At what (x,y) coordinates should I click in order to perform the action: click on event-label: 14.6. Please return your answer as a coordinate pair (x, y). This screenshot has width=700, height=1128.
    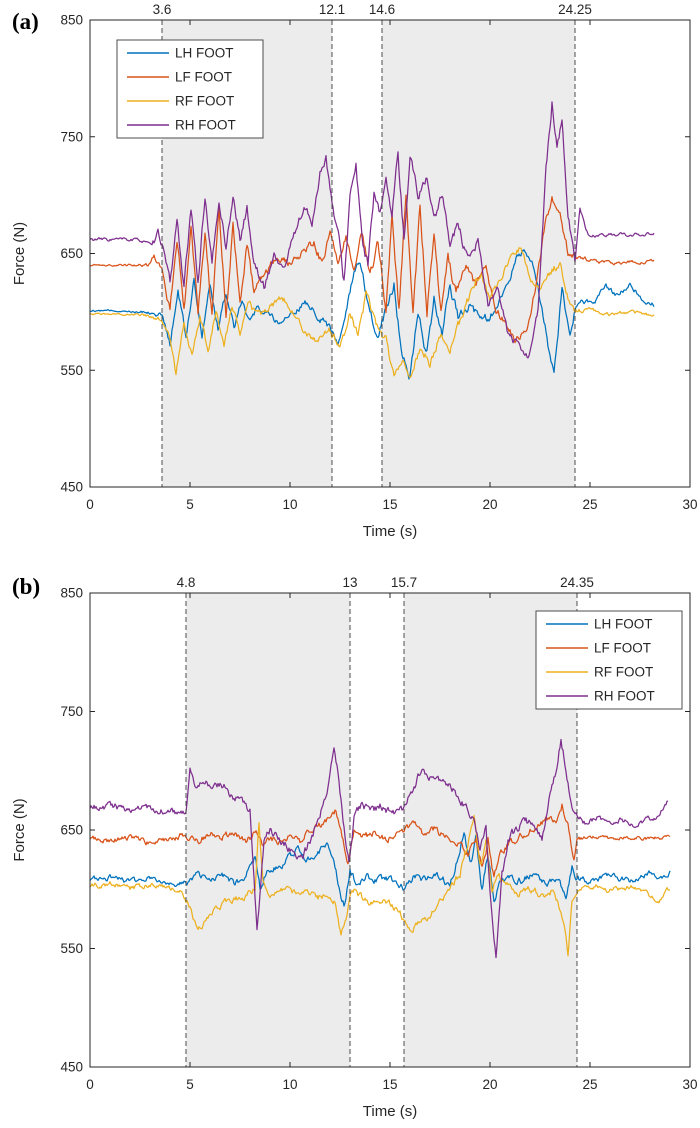
    Looking at the image, I should click on (382, 9).